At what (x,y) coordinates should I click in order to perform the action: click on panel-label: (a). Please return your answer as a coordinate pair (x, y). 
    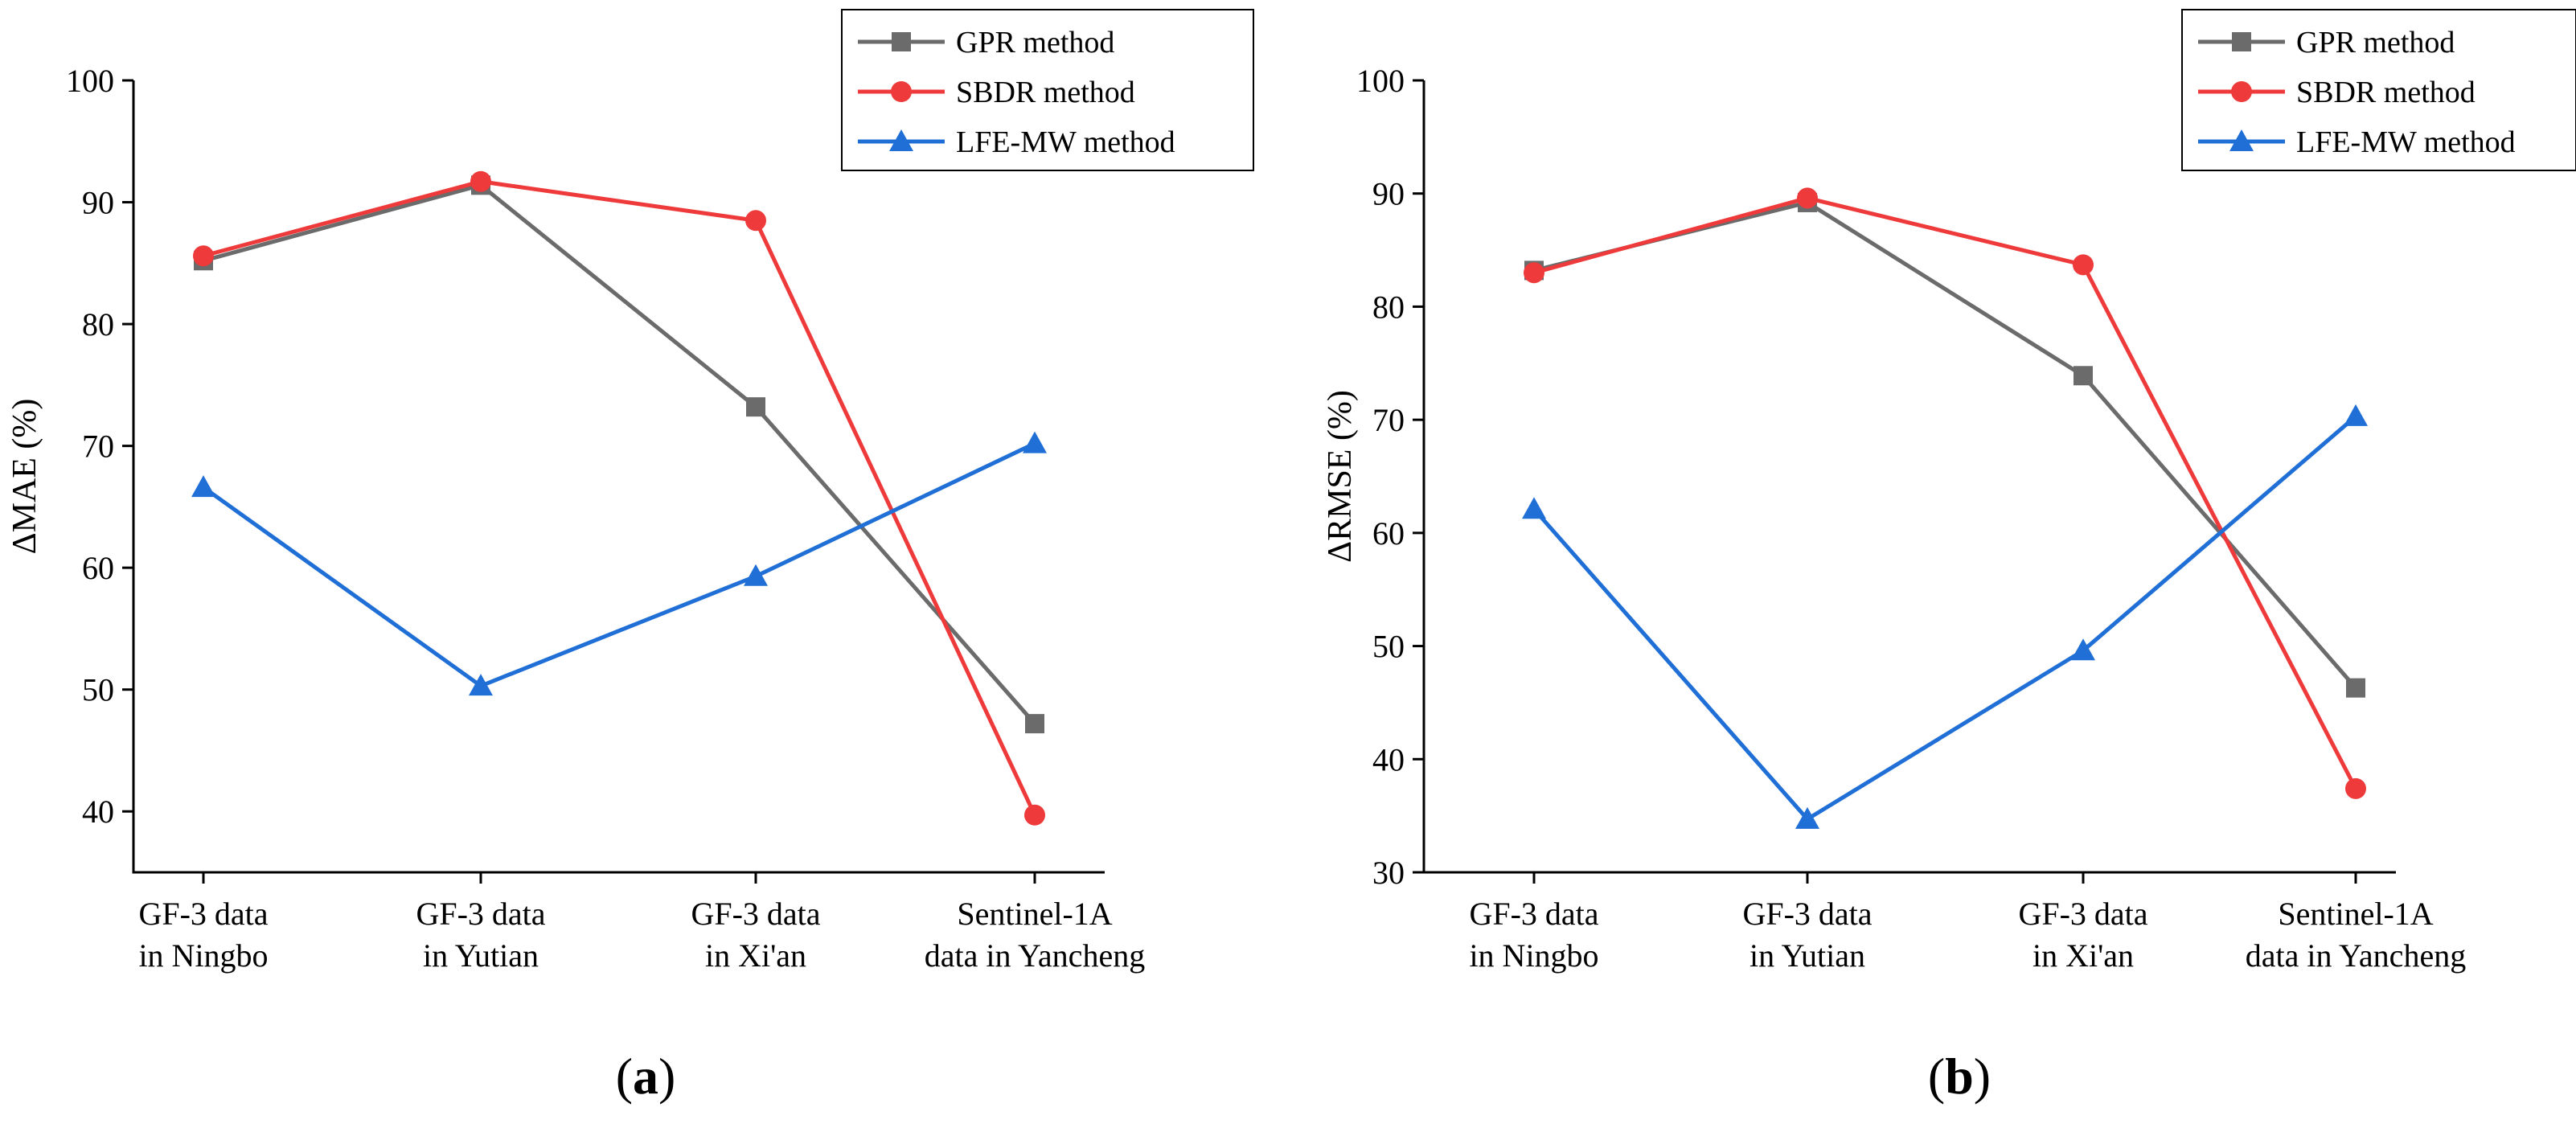
    Looking at the image, I should click on (646, 1076).